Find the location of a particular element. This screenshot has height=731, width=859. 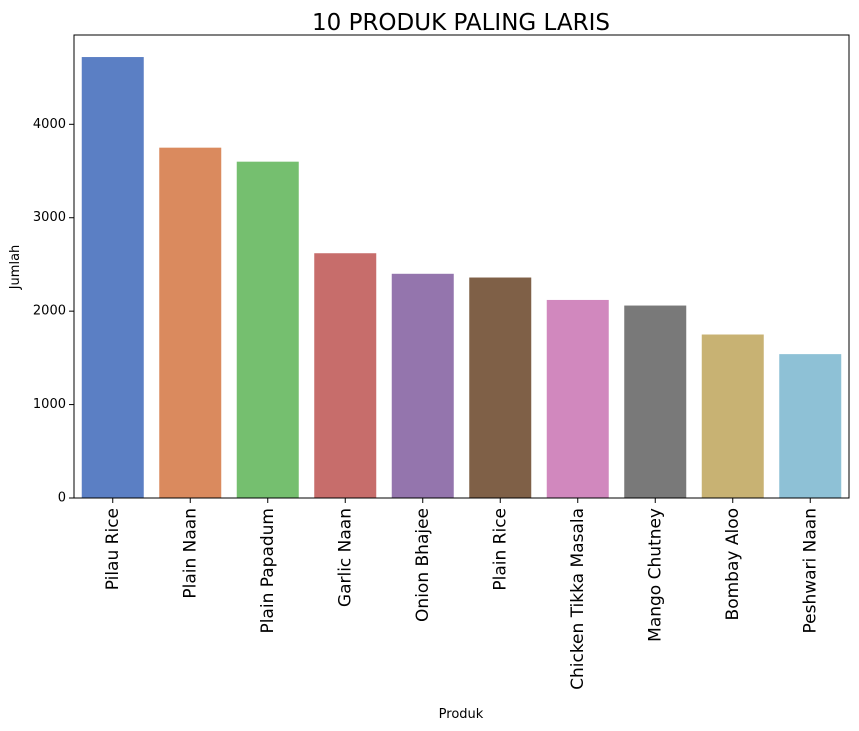

y-tick-label: 0 is located at coordinates (62, 498).